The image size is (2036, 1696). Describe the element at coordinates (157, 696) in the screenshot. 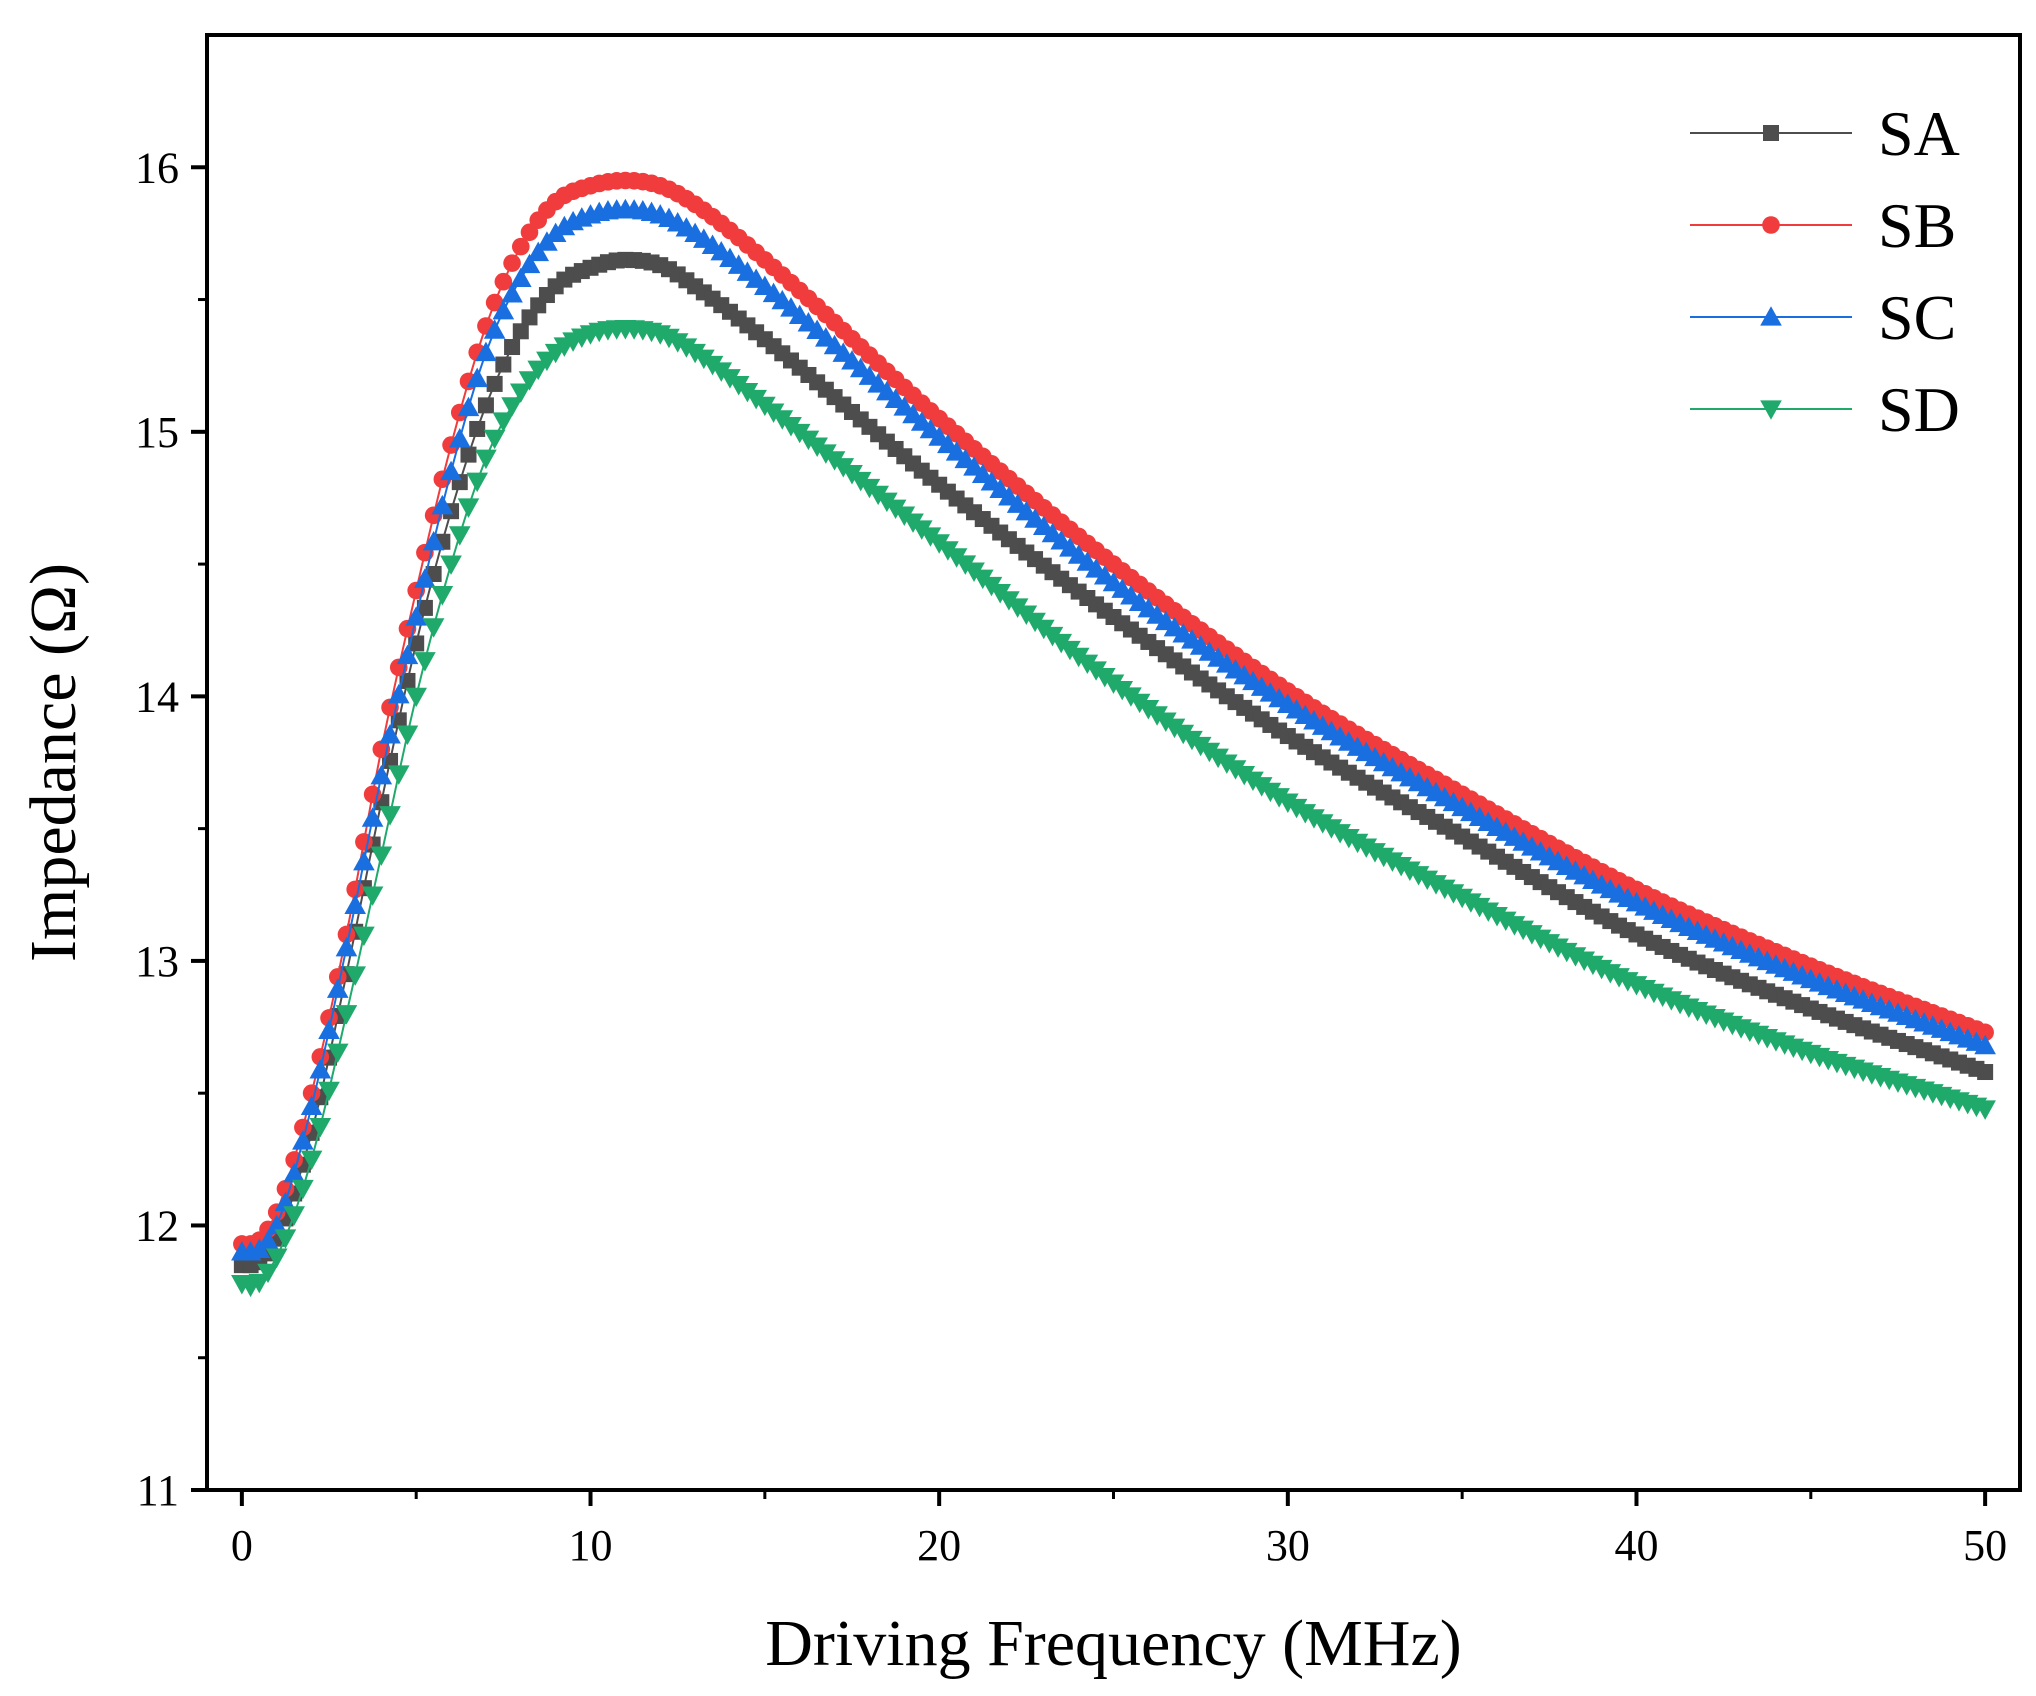

I see `y-tick-label: 14` at that location.